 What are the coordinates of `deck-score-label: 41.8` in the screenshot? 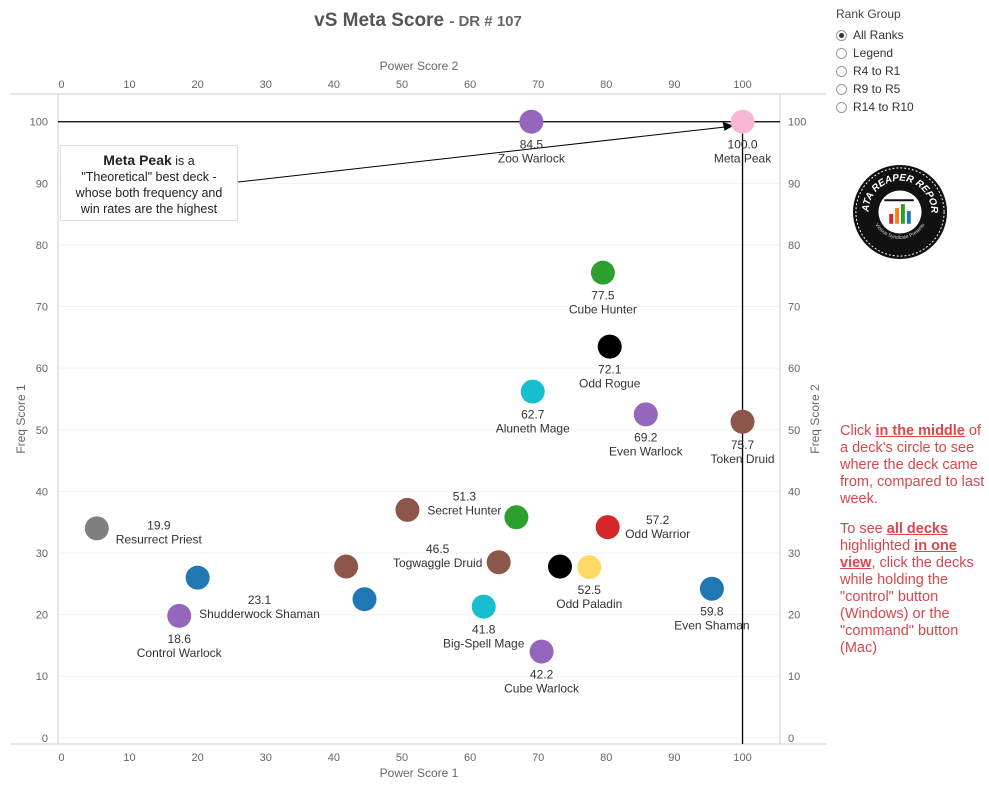 It's located at (484, 630).